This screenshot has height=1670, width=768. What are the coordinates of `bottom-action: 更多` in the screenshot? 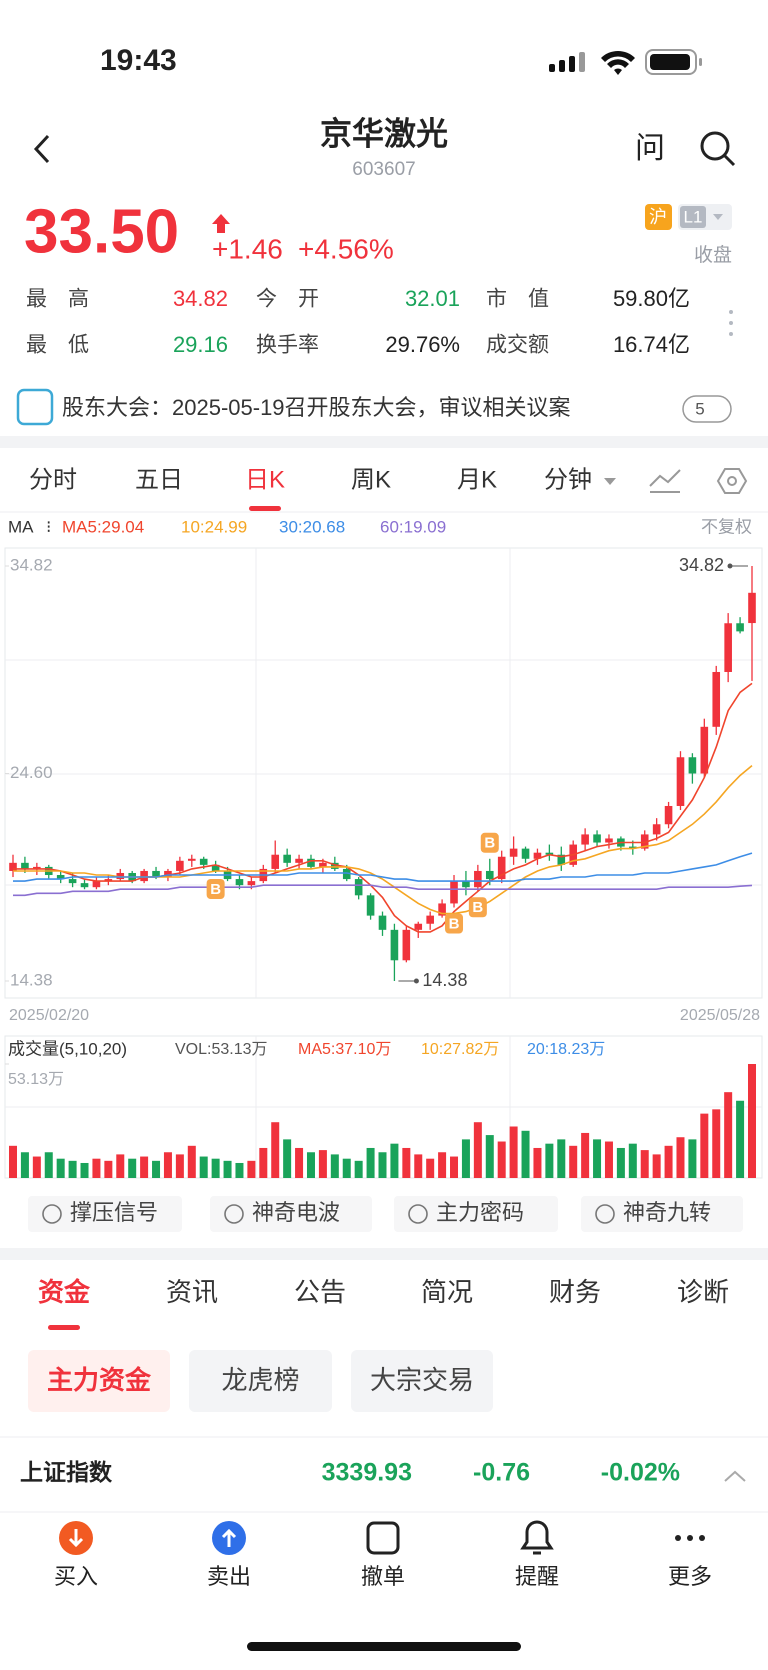 It's located at (690, 1576).